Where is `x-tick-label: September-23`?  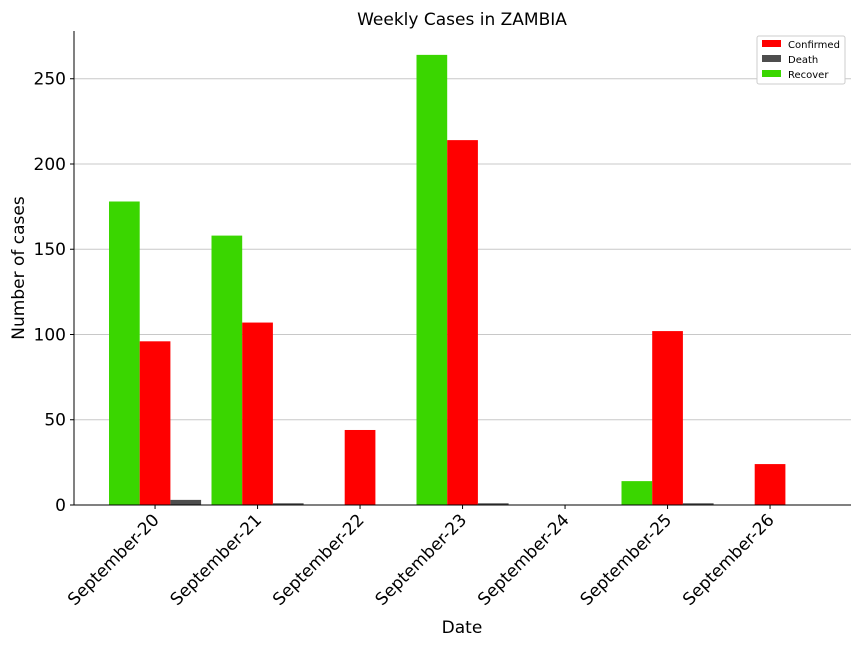 x-tick-label: September-23 is located at coordinates (421, 559).